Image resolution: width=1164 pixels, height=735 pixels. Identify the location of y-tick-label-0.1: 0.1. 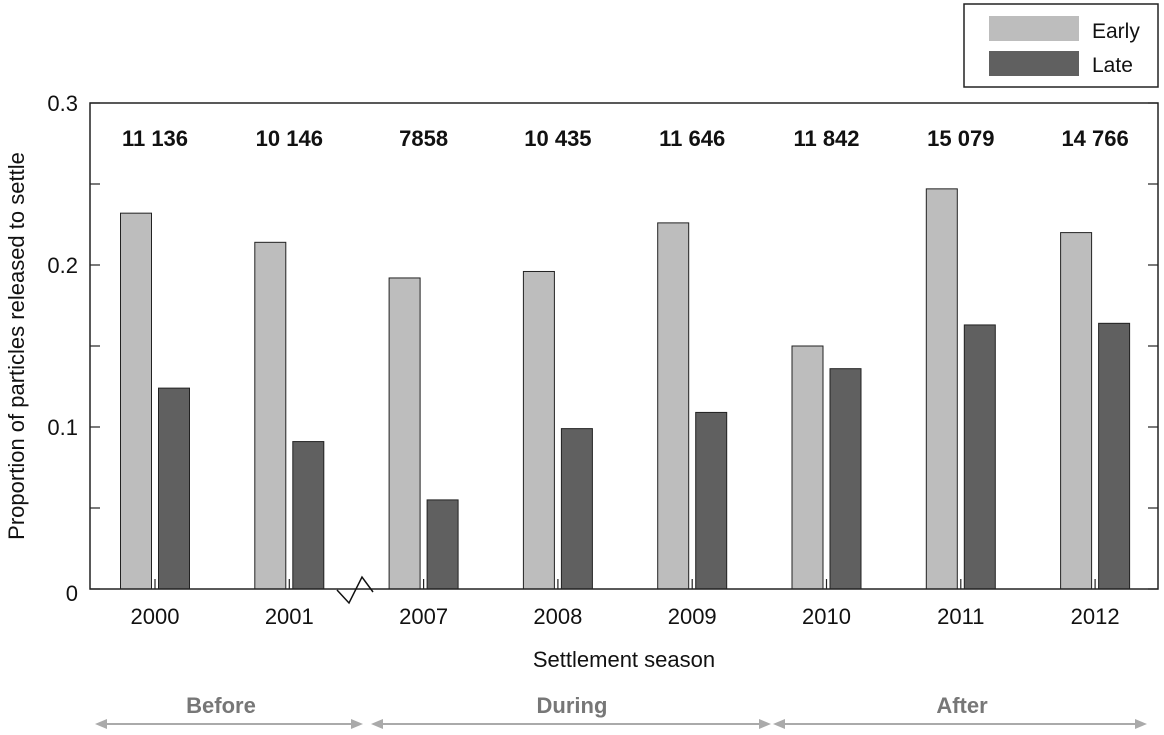
(62, 427).